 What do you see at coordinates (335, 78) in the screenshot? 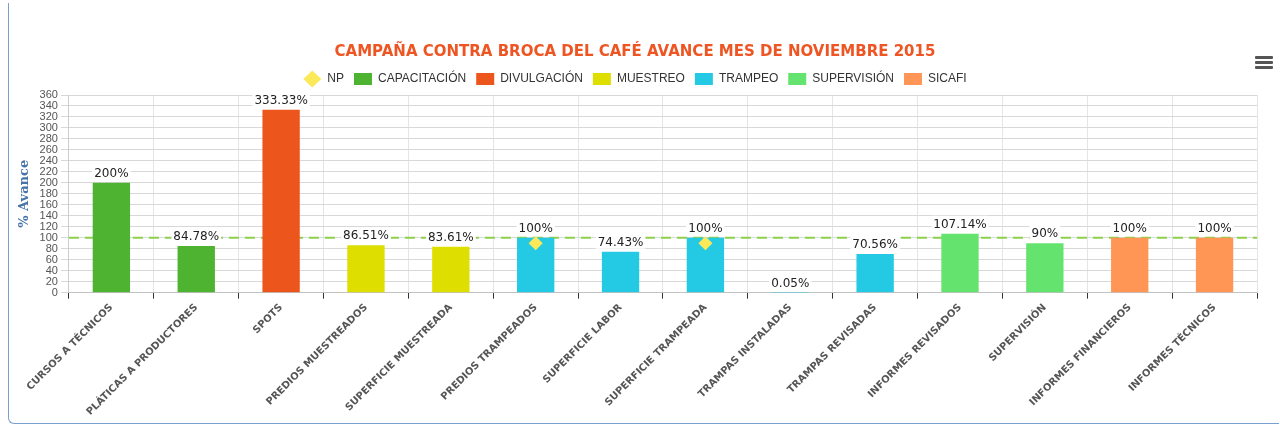
I see `legend-label: NP` at bounding box center [335, 78].